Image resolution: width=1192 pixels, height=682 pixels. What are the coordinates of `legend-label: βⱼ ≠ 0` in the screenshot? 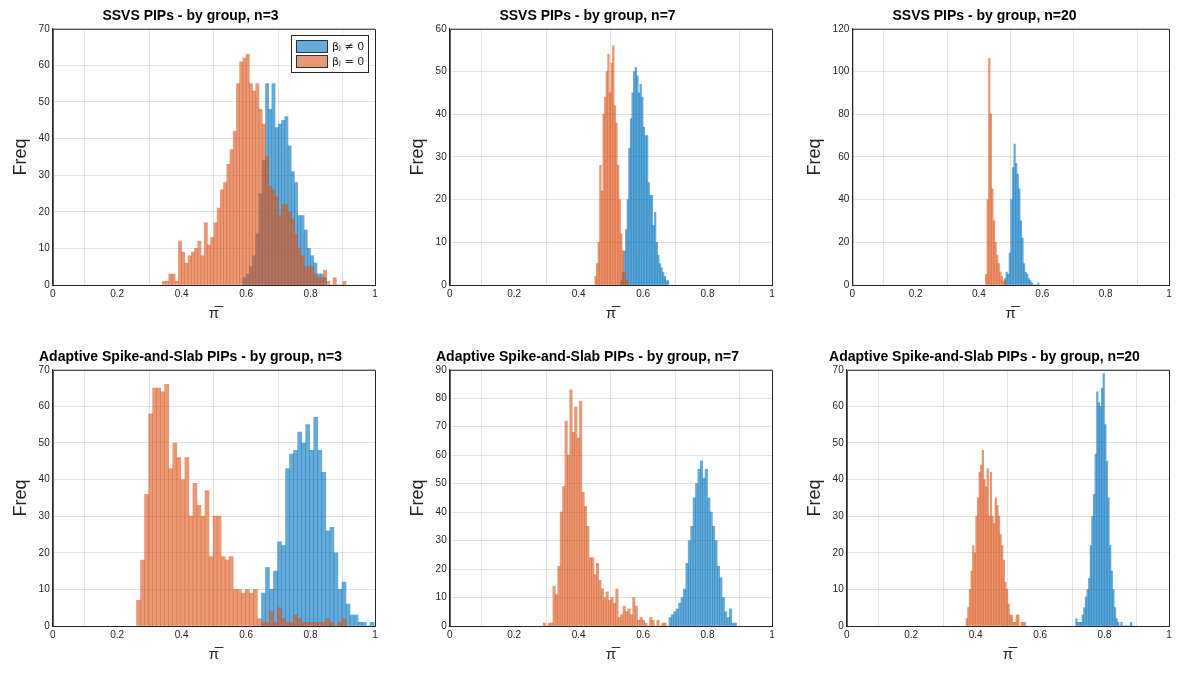 It's located at (348, 46).